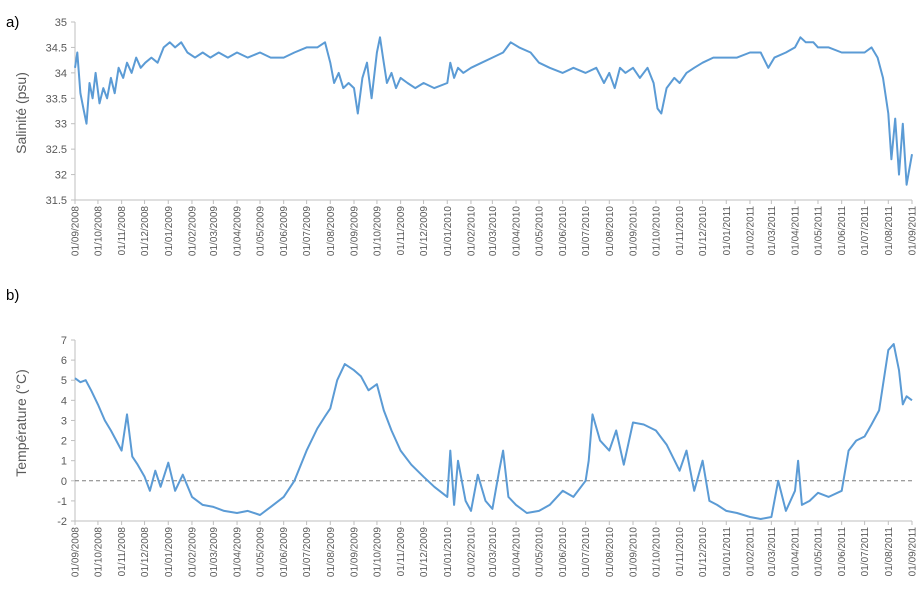  What do you see at coordinates (64, 462) in the screenshot?
I see `y-tick-label: 1` at bounding box center [64, 462].